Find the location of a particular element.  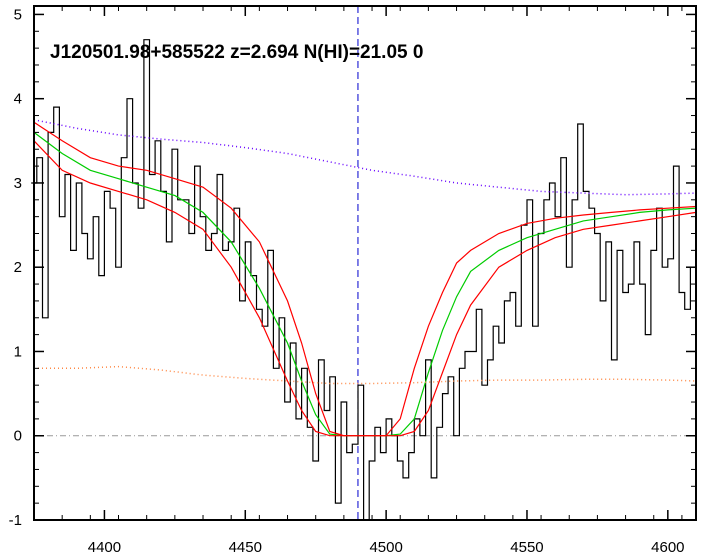

y-tick-label: 0 is located at coordinates (18, 436).